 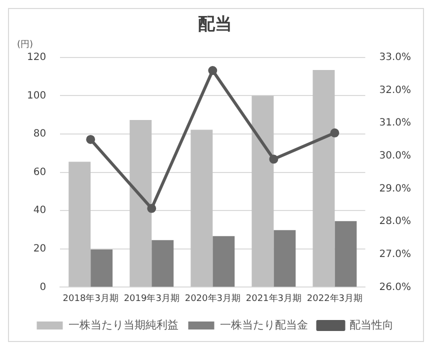 What do you see at coordinates (371, 325) in the screenshot?
I see `legend-label: 配当性向` at bounding box center [371, 325].